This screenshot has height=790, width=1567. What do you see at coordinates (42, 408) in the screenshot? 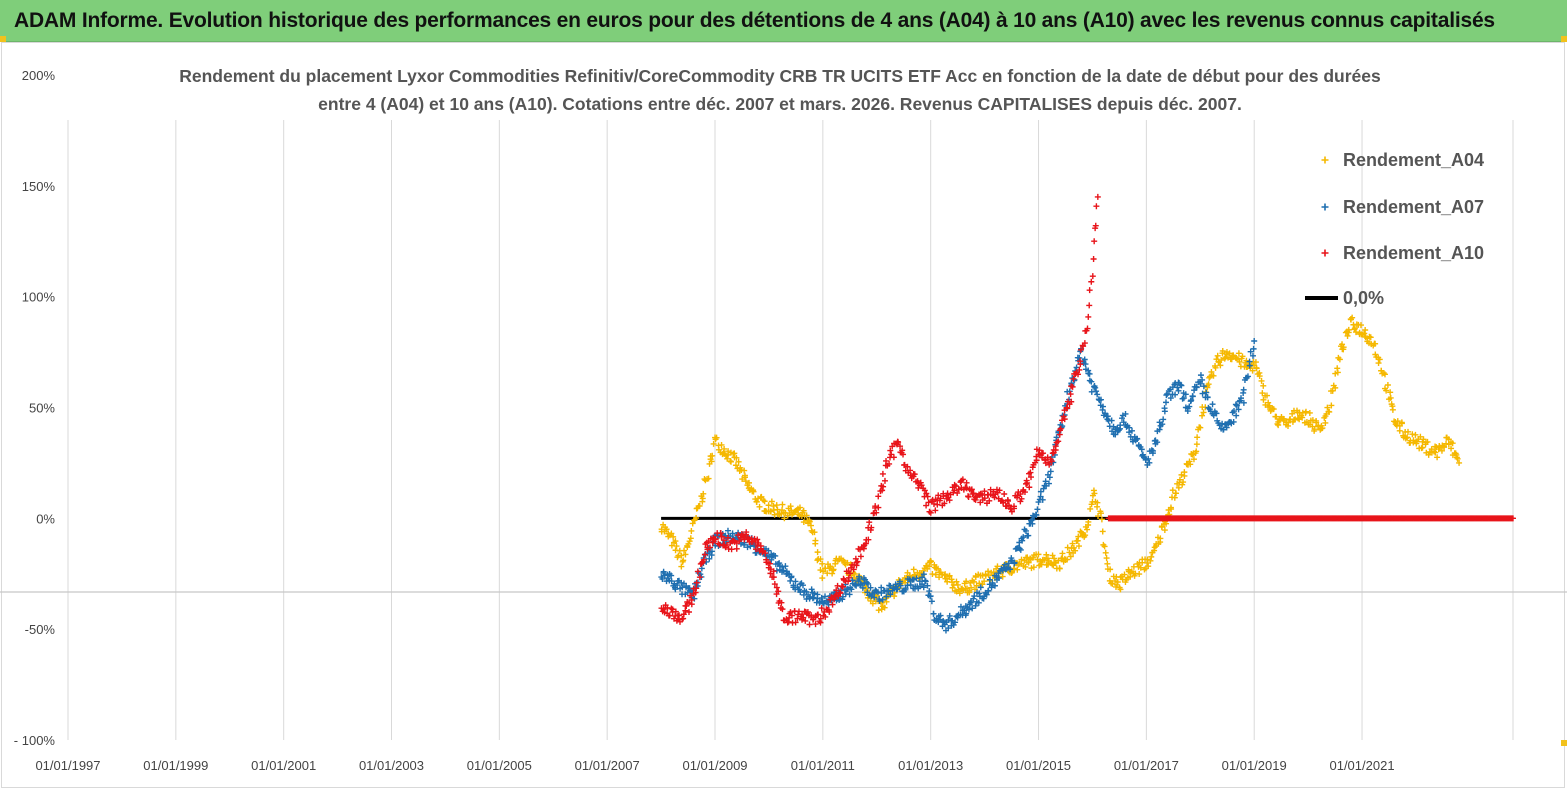
I see `y-tick-label: 50%` at bounding box center [42, 408].